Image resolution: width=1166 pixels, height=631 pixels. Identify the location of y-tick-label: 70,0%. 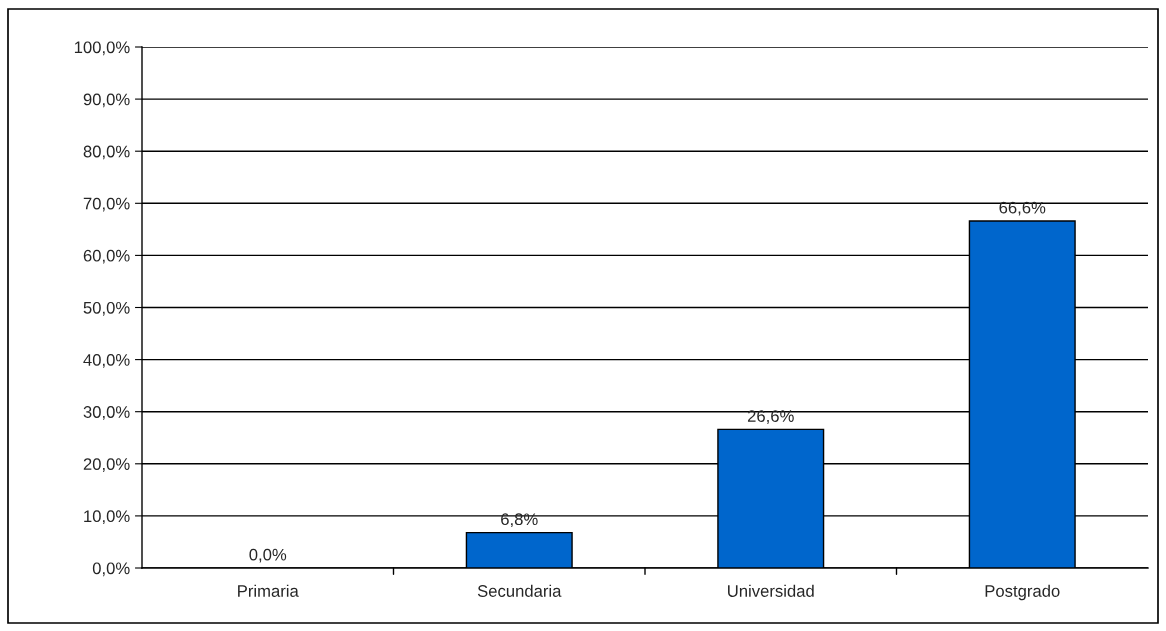
(106, 204).